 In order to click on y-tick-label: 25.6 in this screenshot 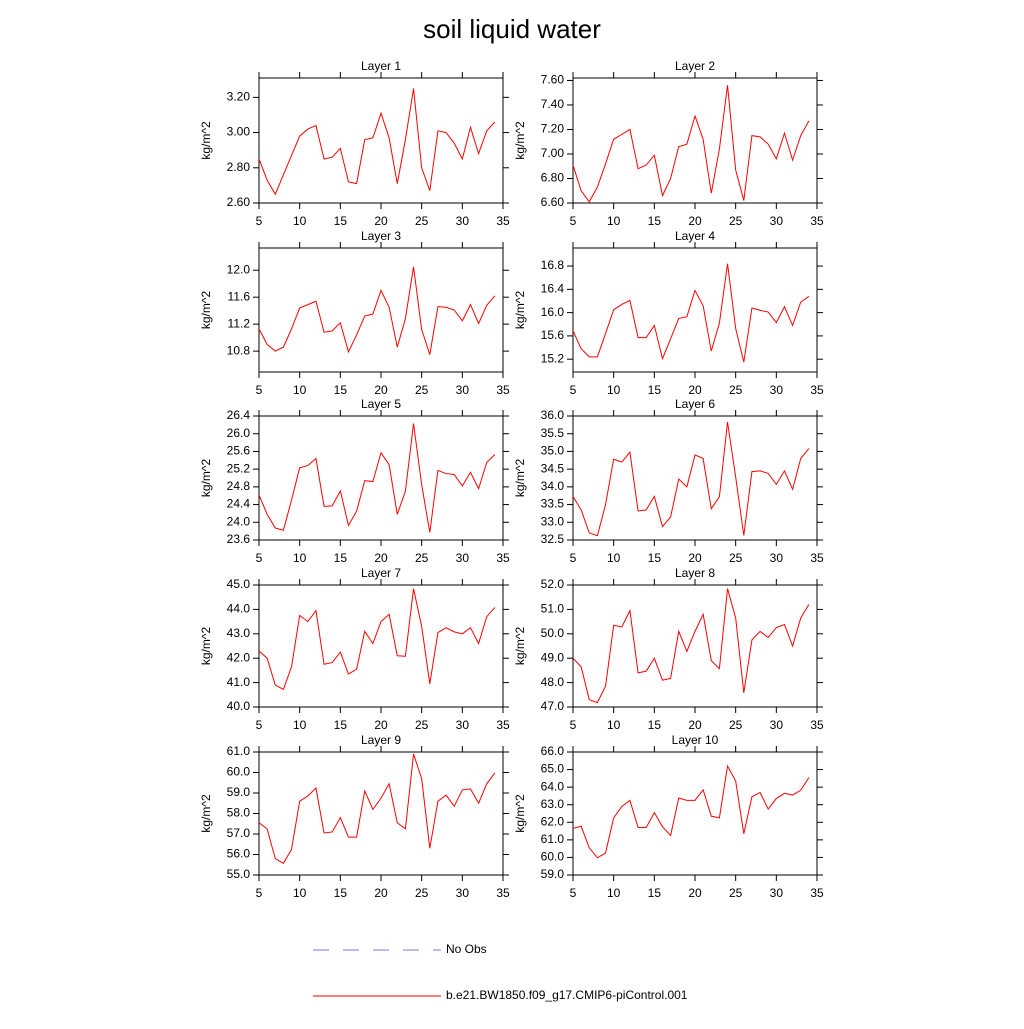, I will do `click(239, 451)`.